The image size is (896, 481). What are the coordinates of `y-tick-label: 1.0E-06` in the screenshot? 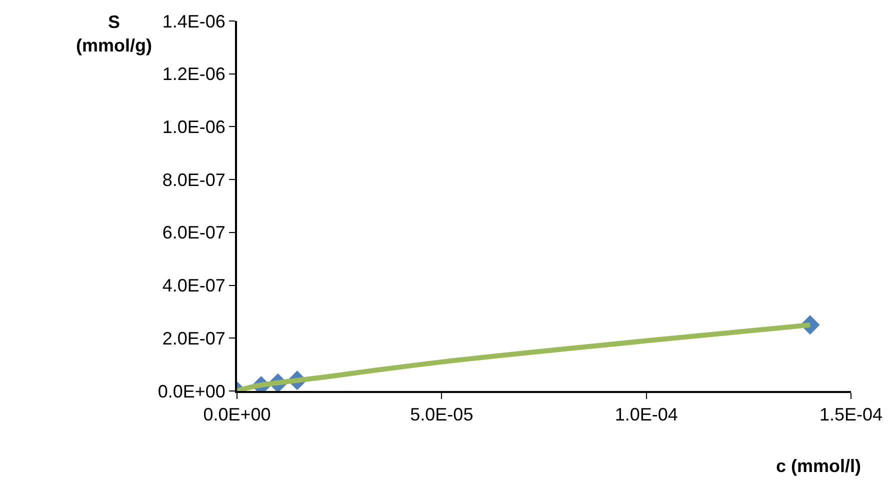 It's located at (194, 127).